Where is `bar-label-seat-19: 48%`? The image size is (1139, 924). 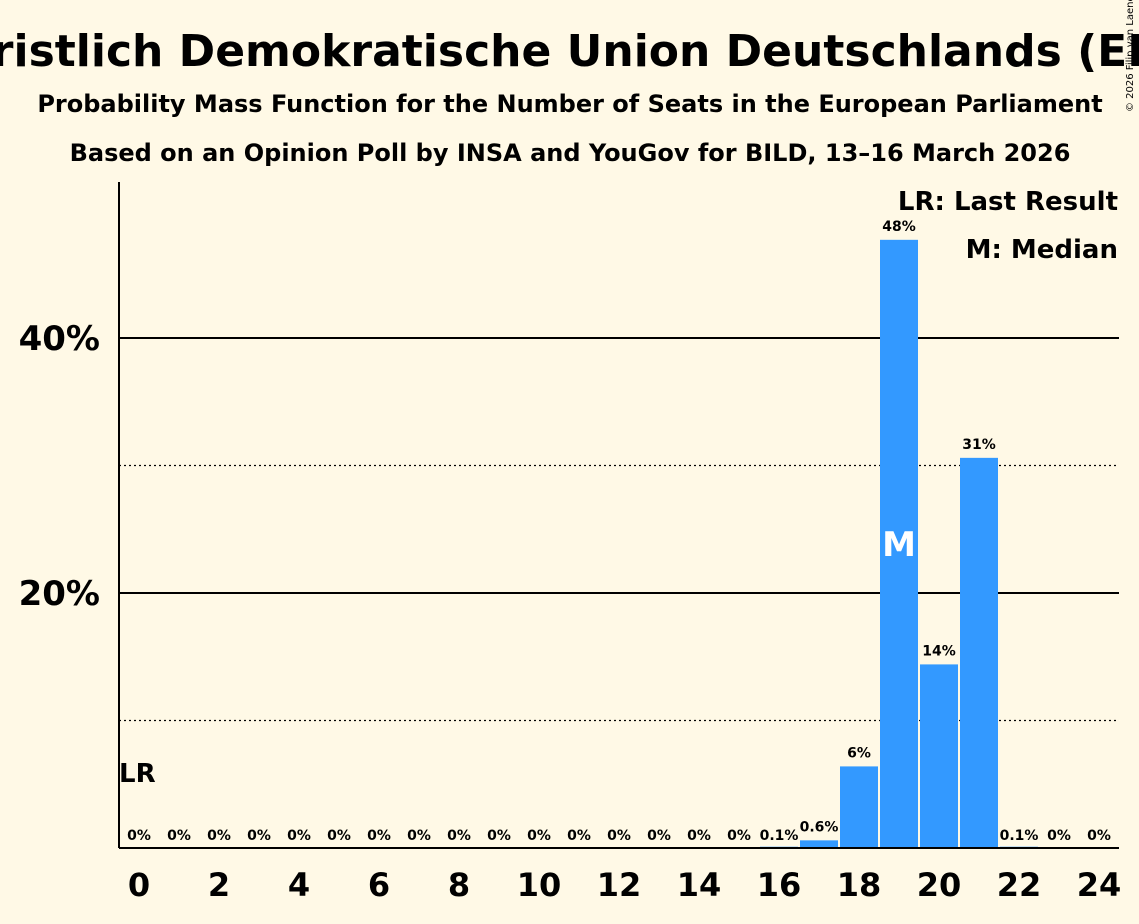 bar-label-seat-19: 48% is located at coordinates (899, 227).